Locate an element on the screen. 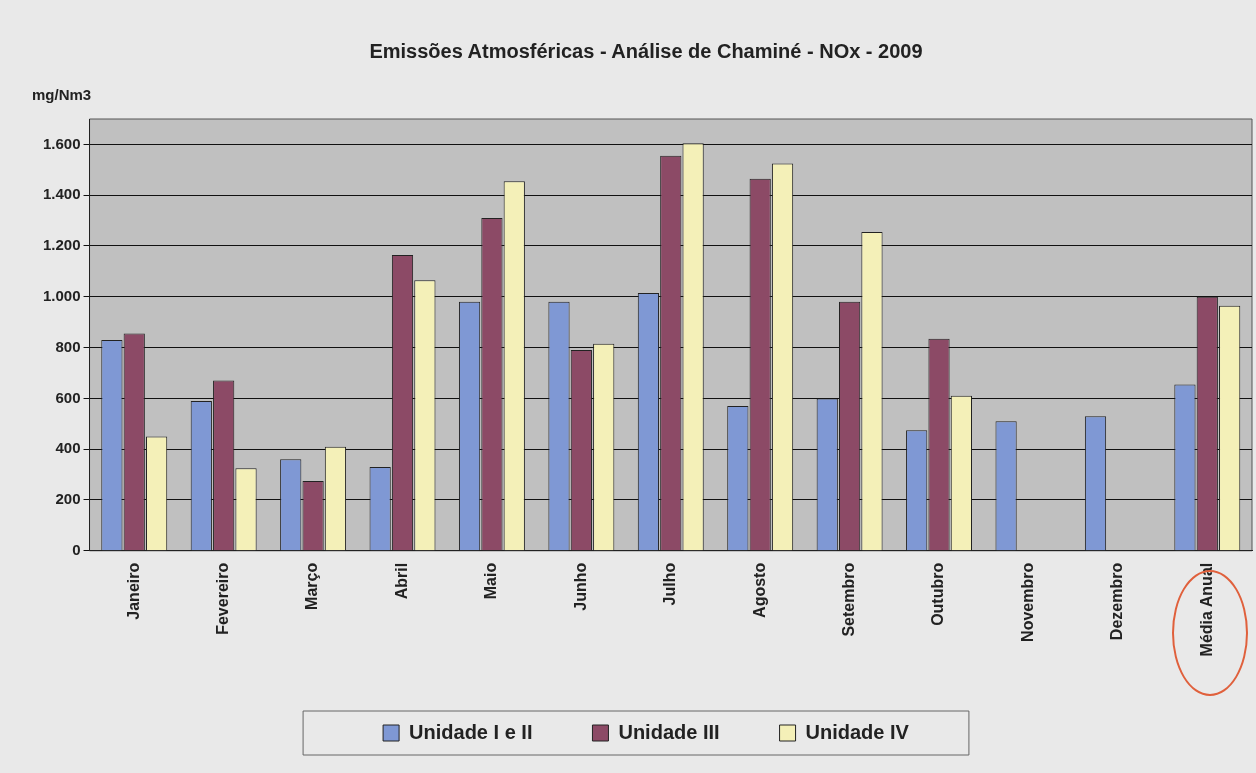  x-tick-label: Junho is located at coordinates (580, 586).